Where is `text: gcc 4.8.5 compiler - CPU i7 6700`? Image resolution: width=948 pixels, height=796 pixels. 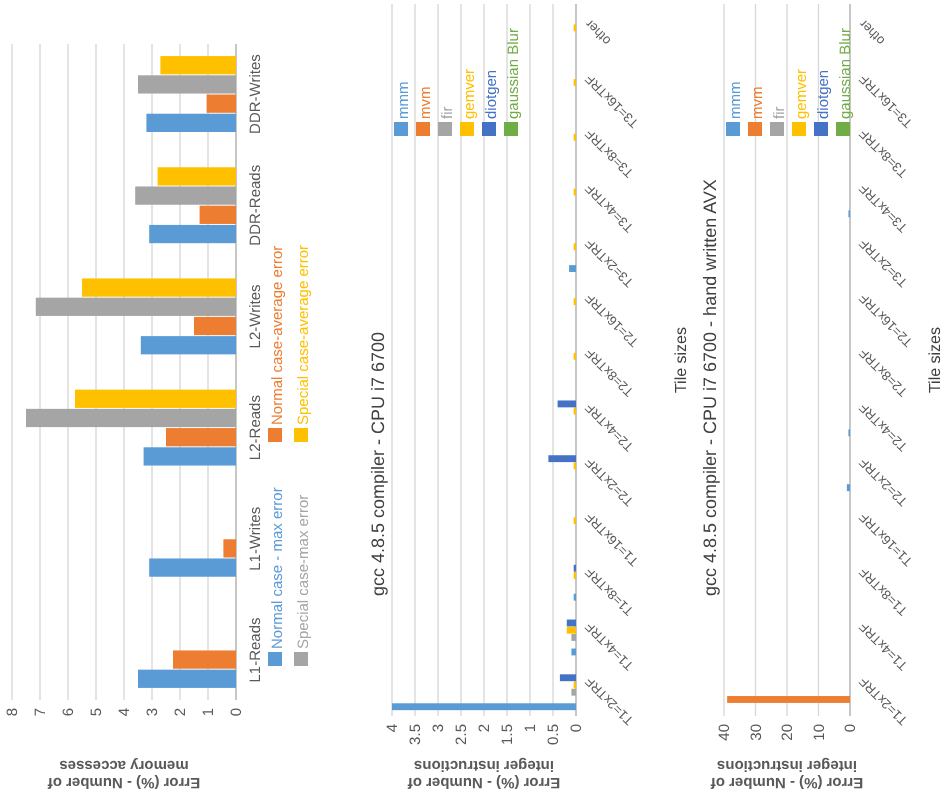 text: gcc 4.8.5 compiler - CPU i7 6700 is located at coordinates (378, 463).